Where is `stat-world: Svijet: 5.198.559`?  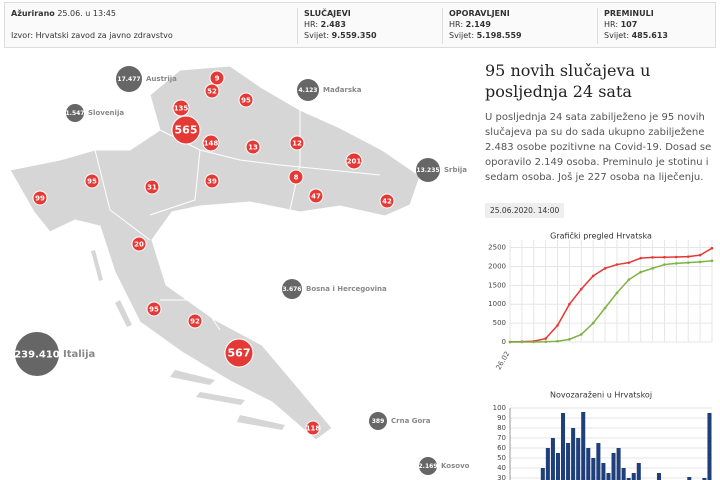 stat-world: Svijet: 5.198.559 is located at coordinates (485, 35).